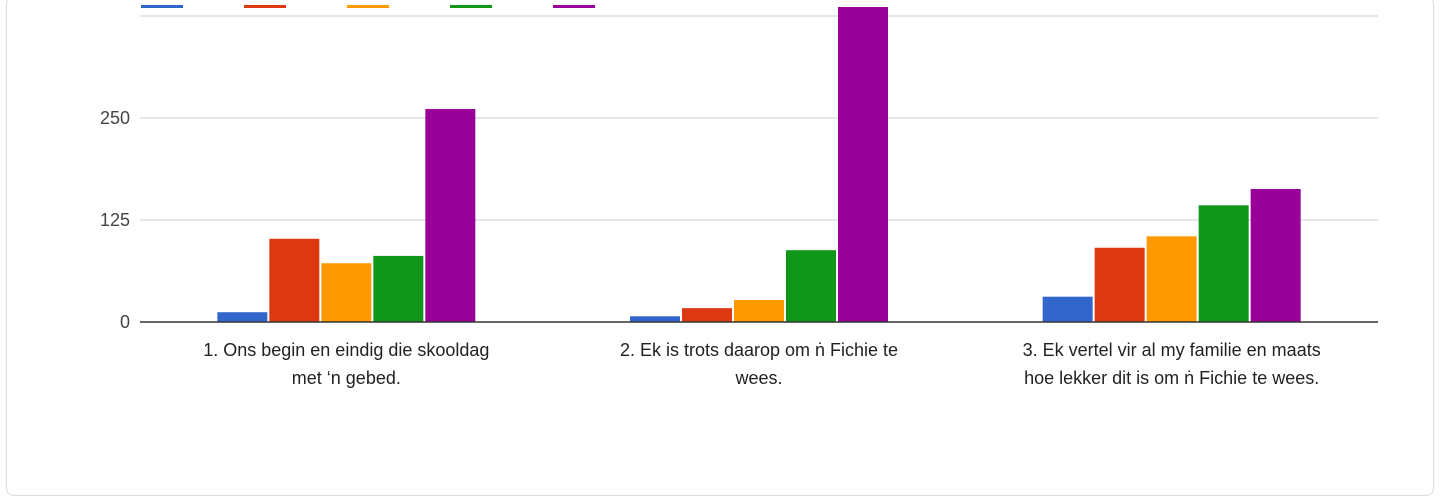  I want to click on y-tick-label: 250, so click(115, 118).